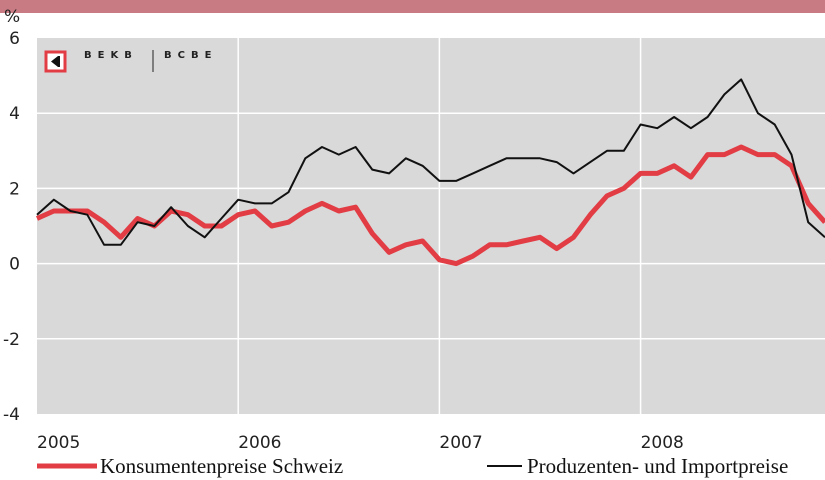  I want to click on x-tick-label: 2007, so click(460, 443).